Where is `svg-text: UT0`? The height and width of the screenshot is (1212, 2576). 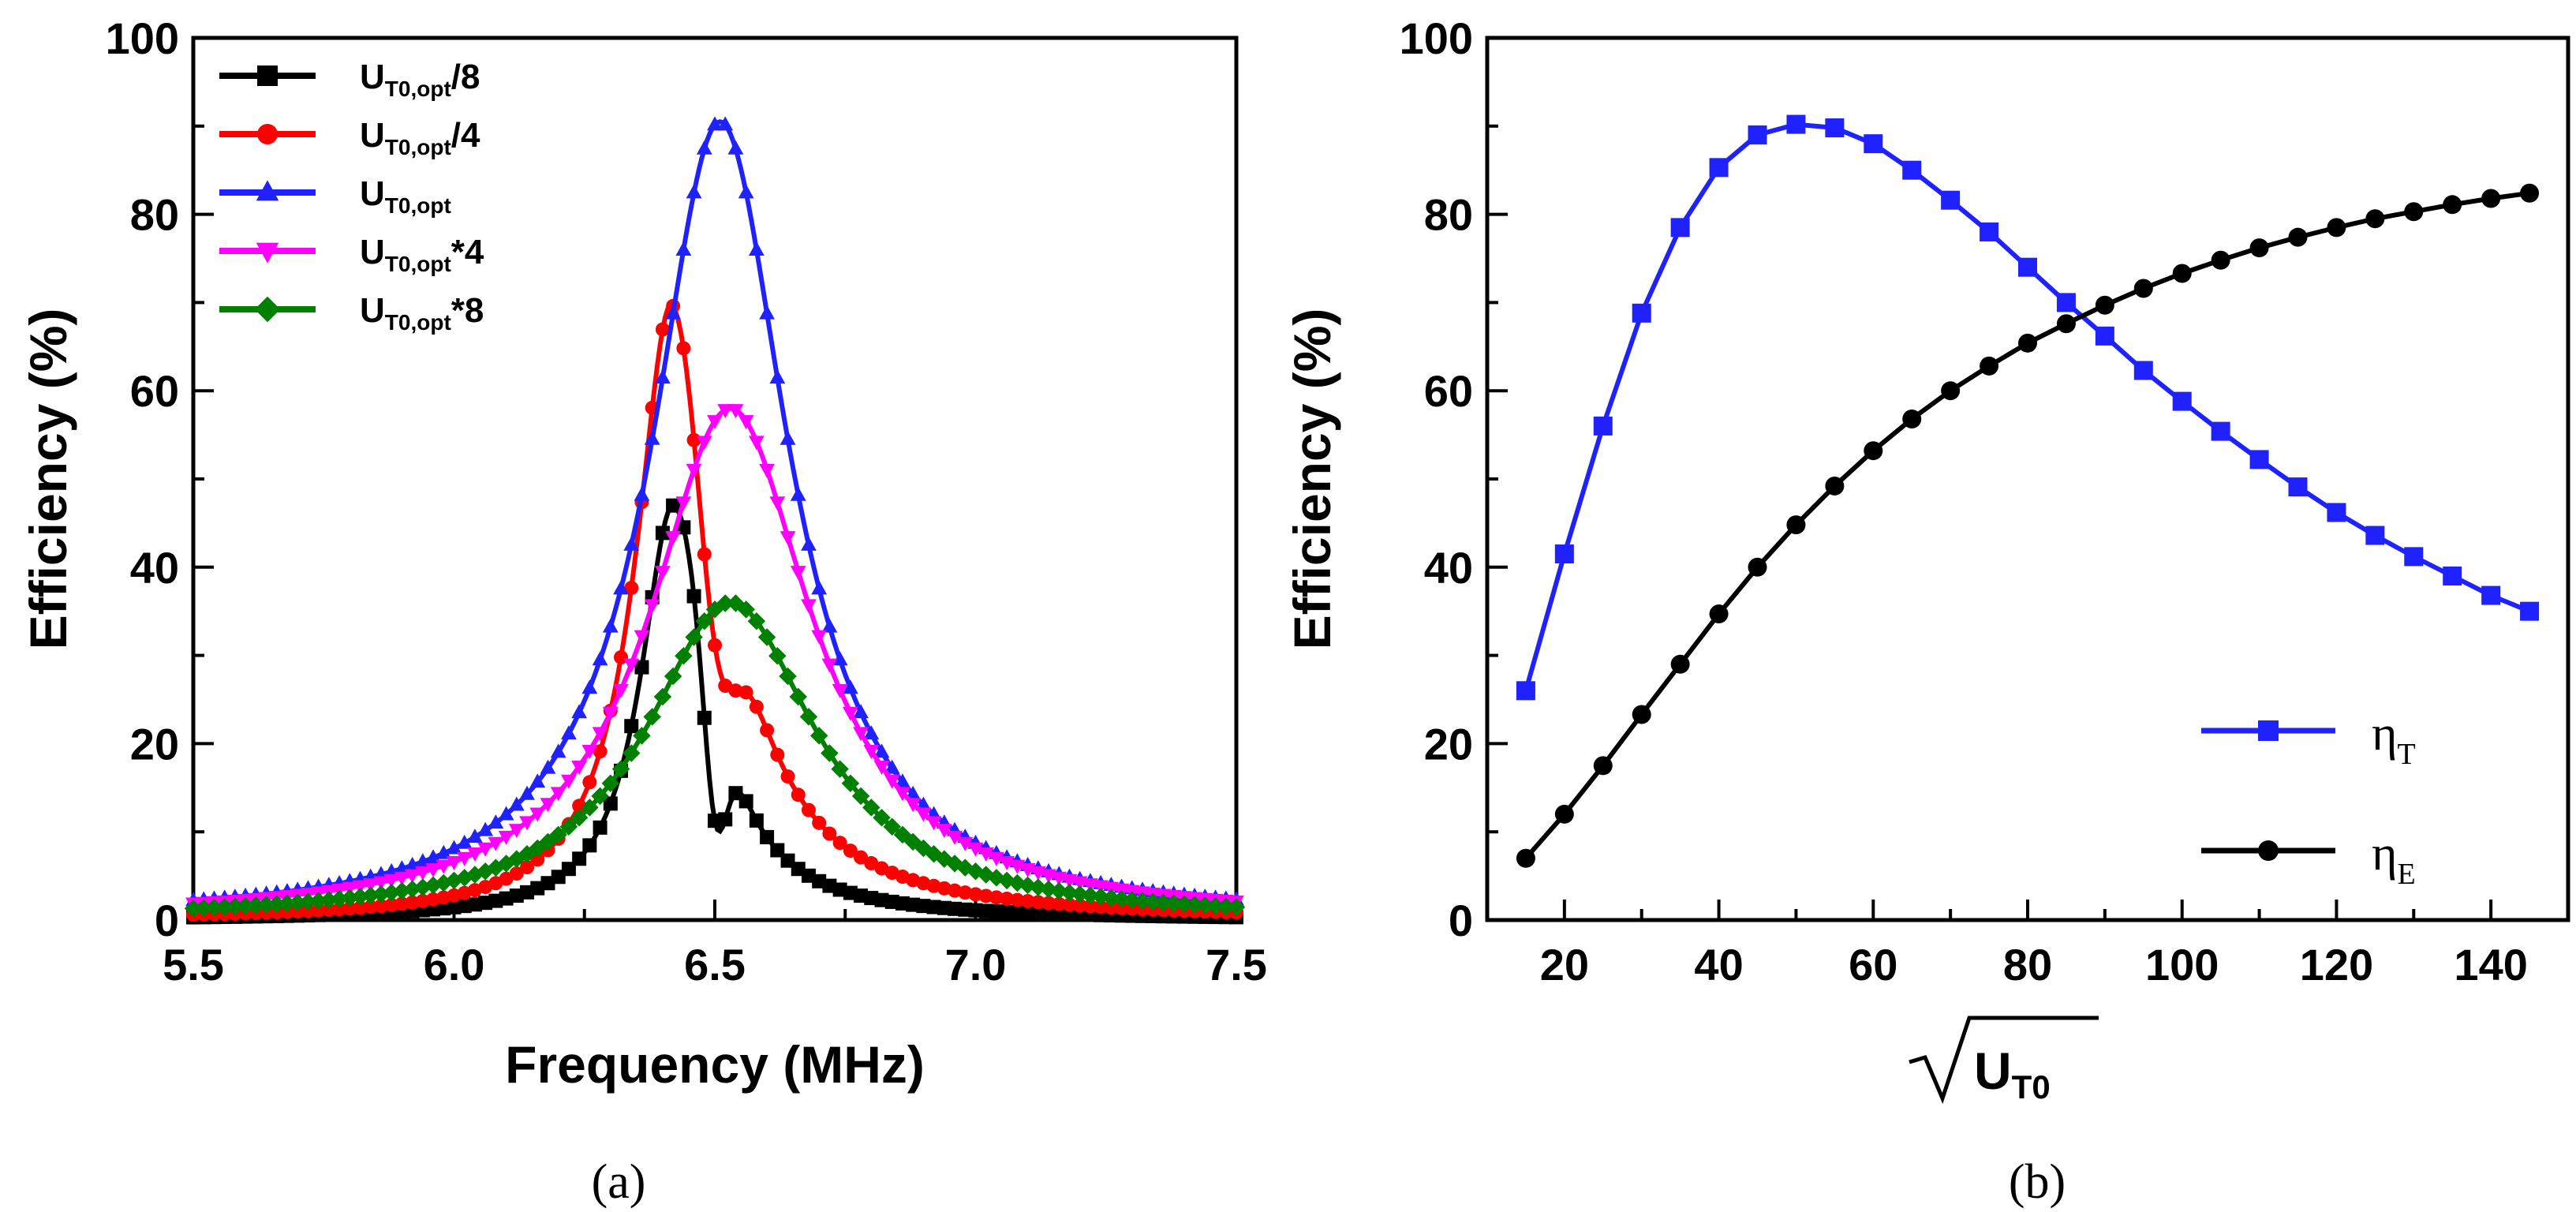
svg-text: UT0 is located at coordinates (2012, 1073).